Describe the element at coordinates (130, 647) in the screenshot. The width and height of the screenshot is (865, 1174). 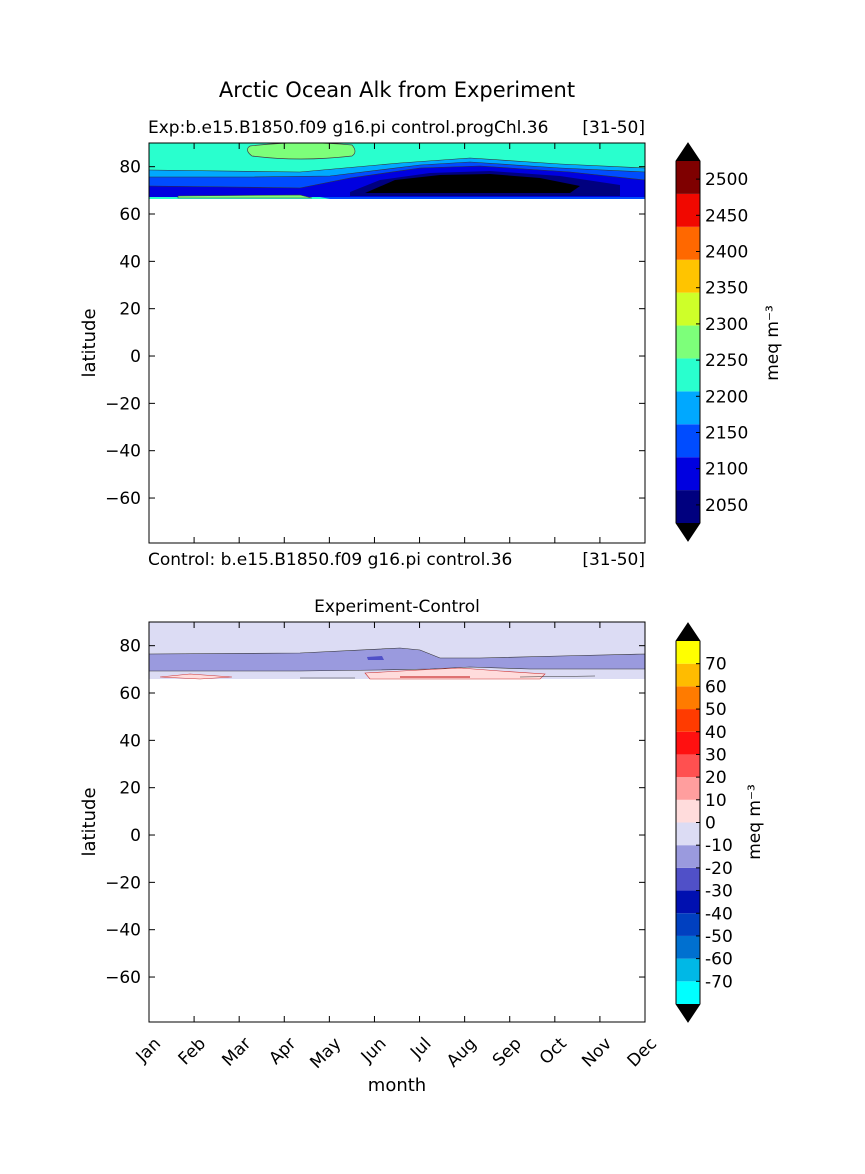
I see `y-tick-label: 80` at that location.